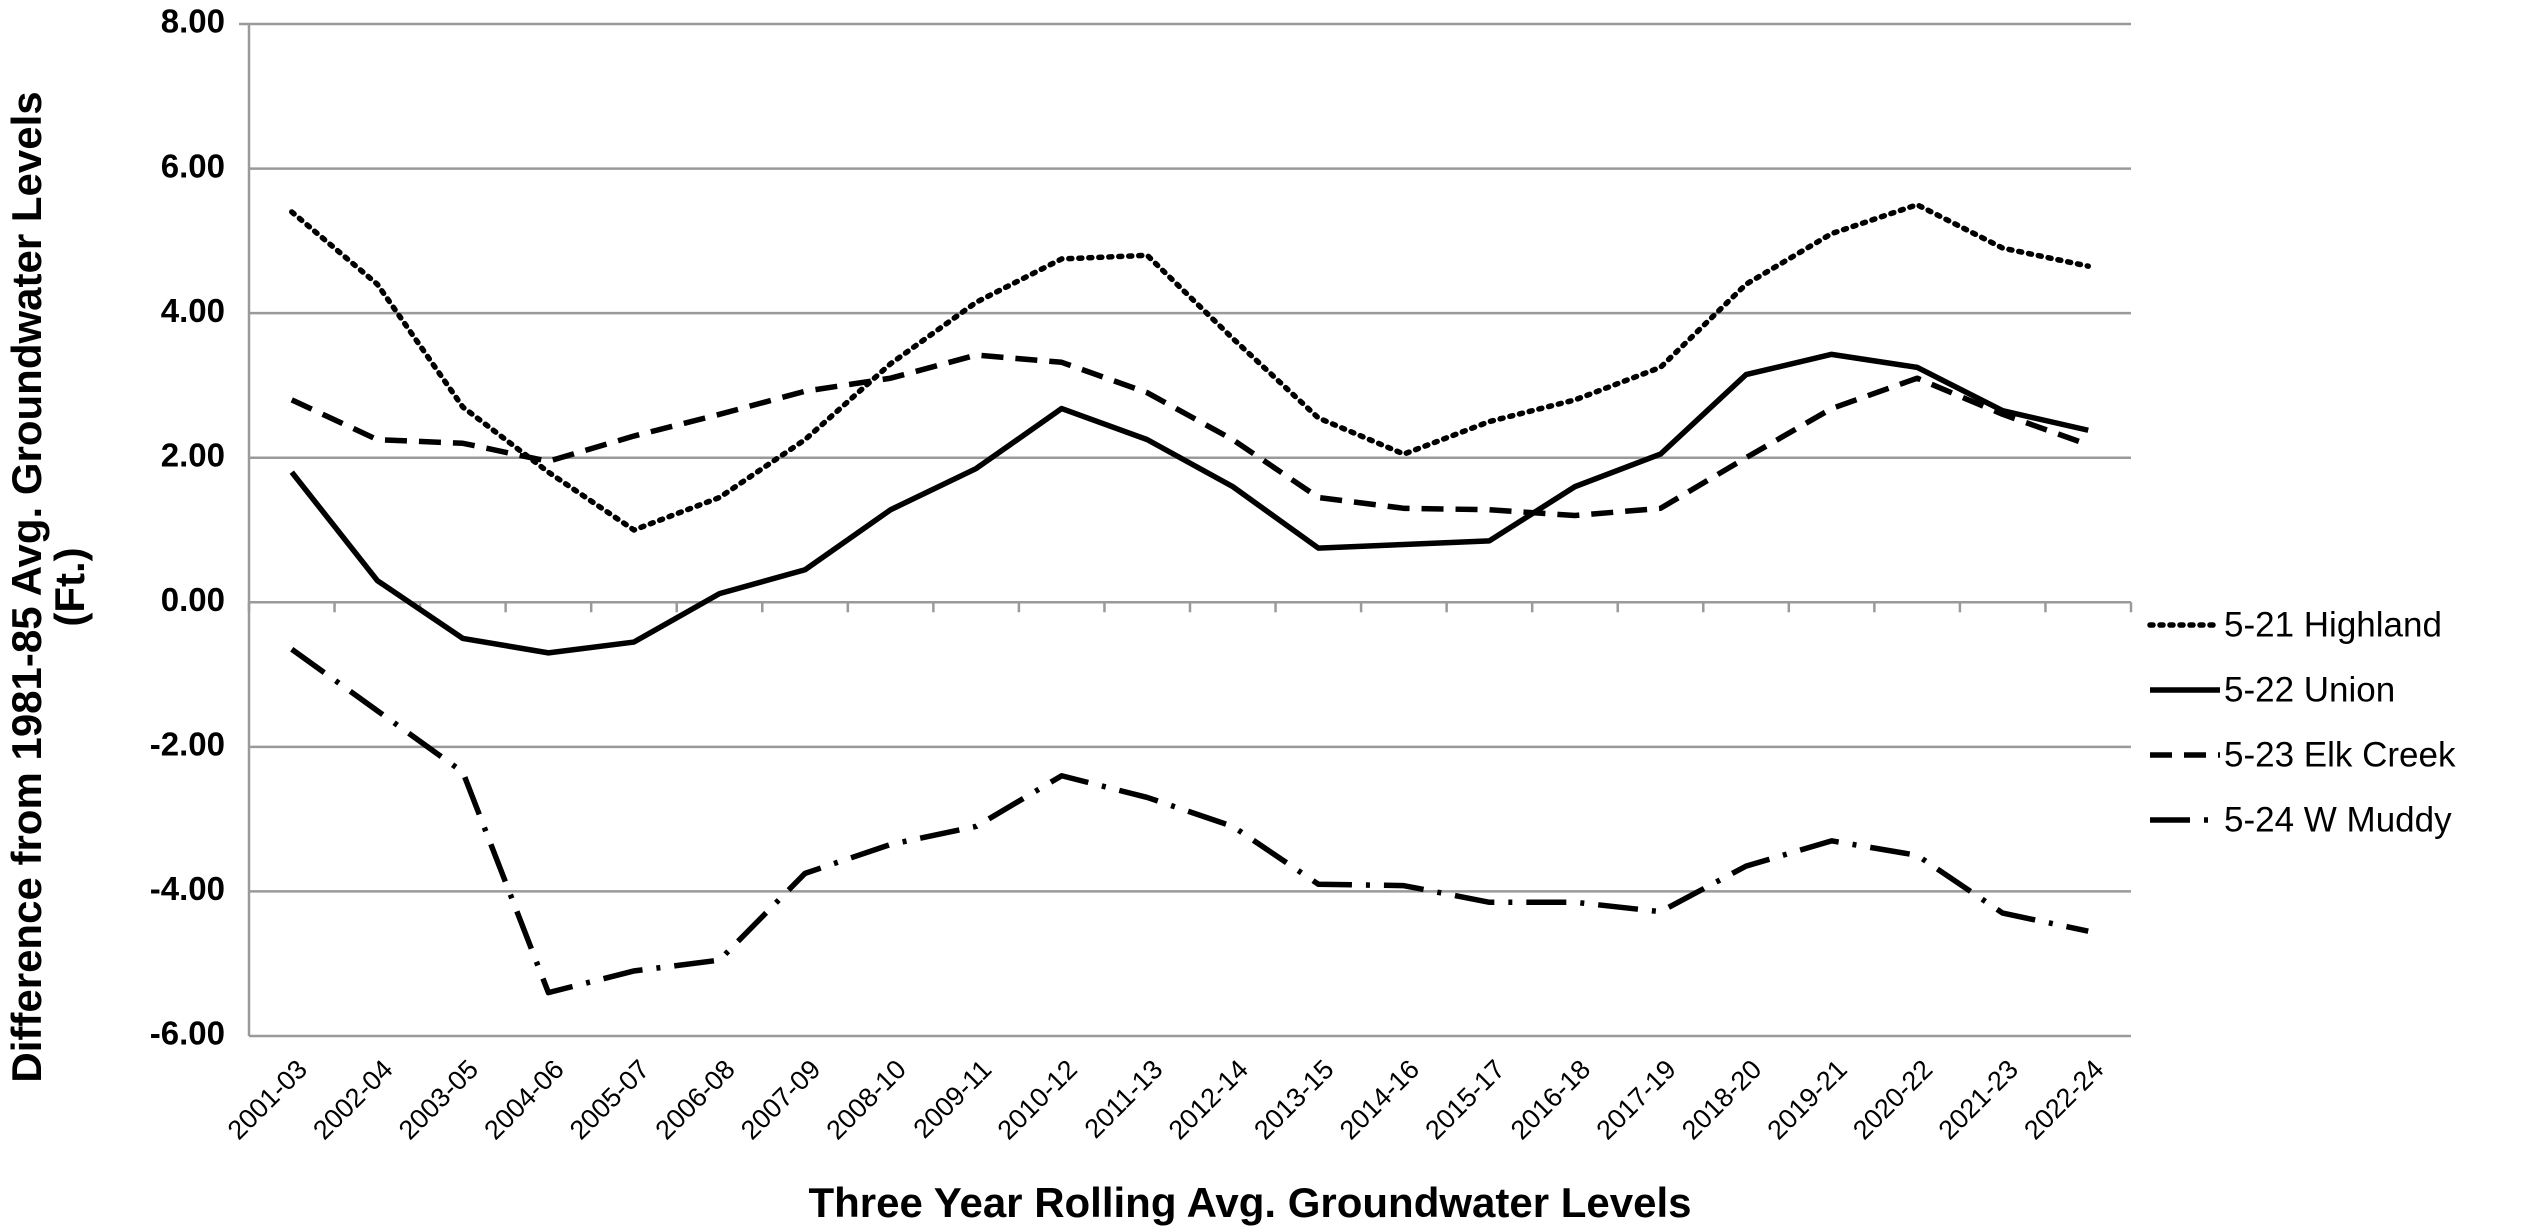  What do you see at coordinates (780, 1099) in the screenshot?
I see `x-tick-label: 2007-09` at bounding box center [780, 1099].